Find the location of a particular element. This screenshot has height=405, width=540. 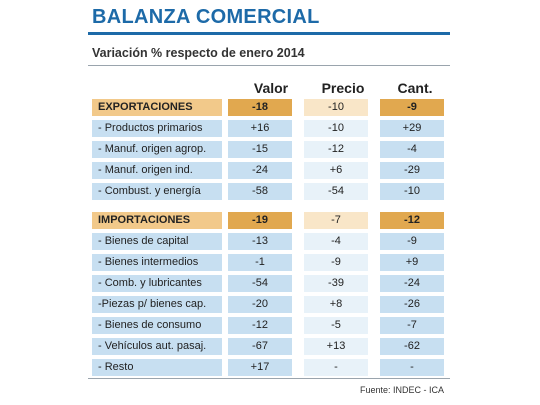

page-title: BALANZA COMERCIAL is located at coordinates (206, 17).